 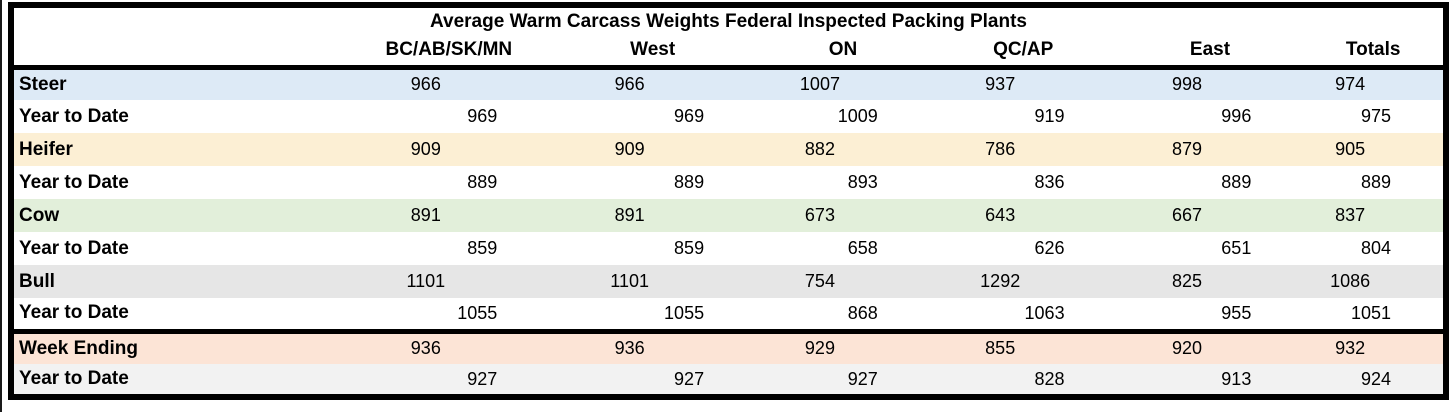 What do you see at coordinates (819, 215) in the screenshot?
I see `cell-value: 673` at bounding box center [819, 215].